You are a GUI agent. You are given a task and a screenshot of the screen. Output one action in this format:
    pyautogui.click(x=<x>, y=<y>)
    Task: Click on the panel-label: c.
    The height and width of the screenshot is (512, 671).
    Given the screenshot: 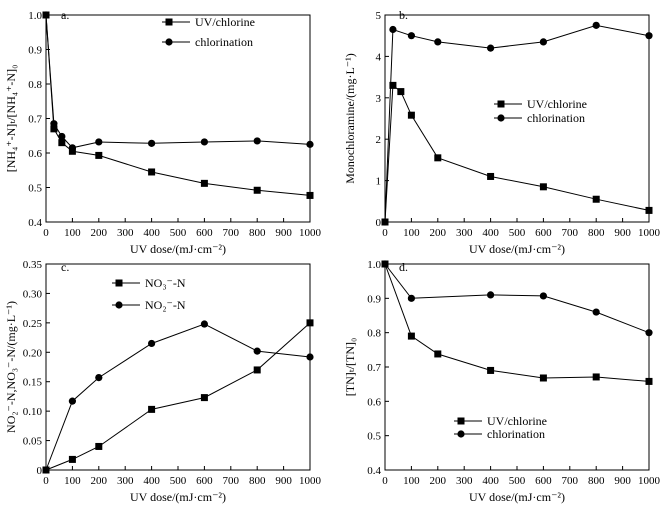 What is the action you would take?
    pyautogui.click(x=65, y=267)
    